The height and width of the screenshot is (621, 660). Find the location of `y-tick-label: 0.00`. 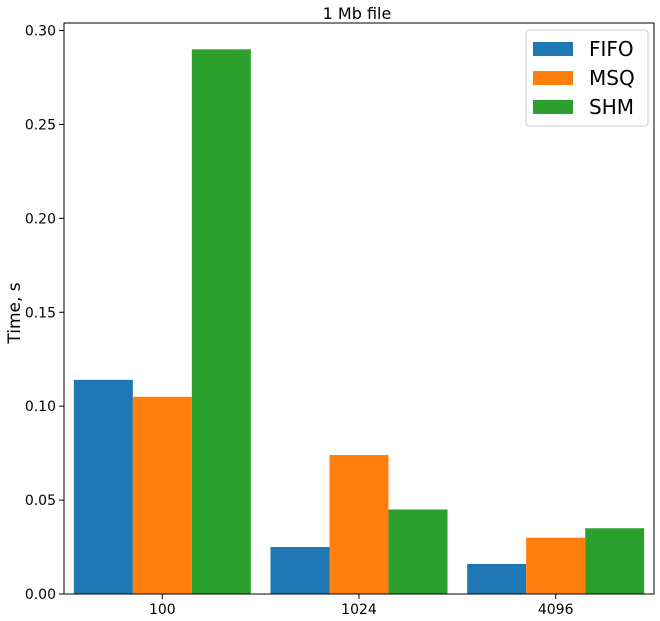

y-tick-label: 0.00 is located at coordinates (40, 595).